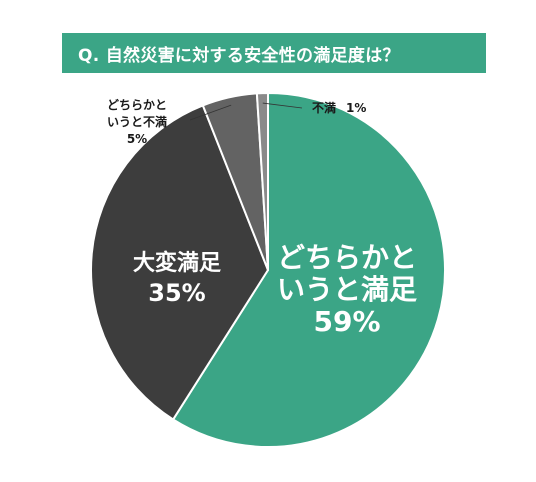 The image size is (536, 482). What do you see at coordinates (176, 293) in the screenshot?
I see `slice-very-satisfied-value: 35%` at bounding box center [176, 293].